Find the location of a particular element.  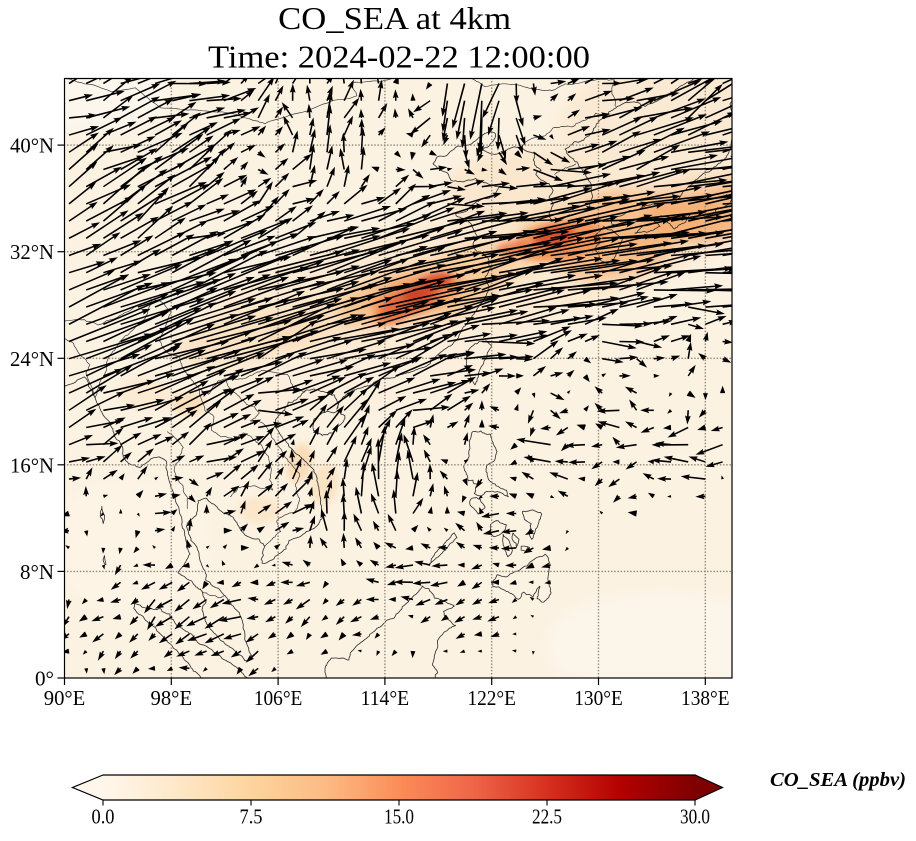

svg-text: 130°E is located at coordinates (598, 698).